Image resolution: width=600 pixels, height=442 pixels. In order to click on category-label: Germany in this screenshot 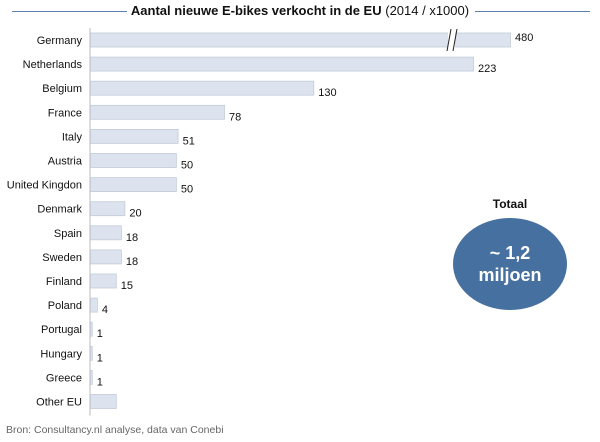, I will do `click(60, 41)`.